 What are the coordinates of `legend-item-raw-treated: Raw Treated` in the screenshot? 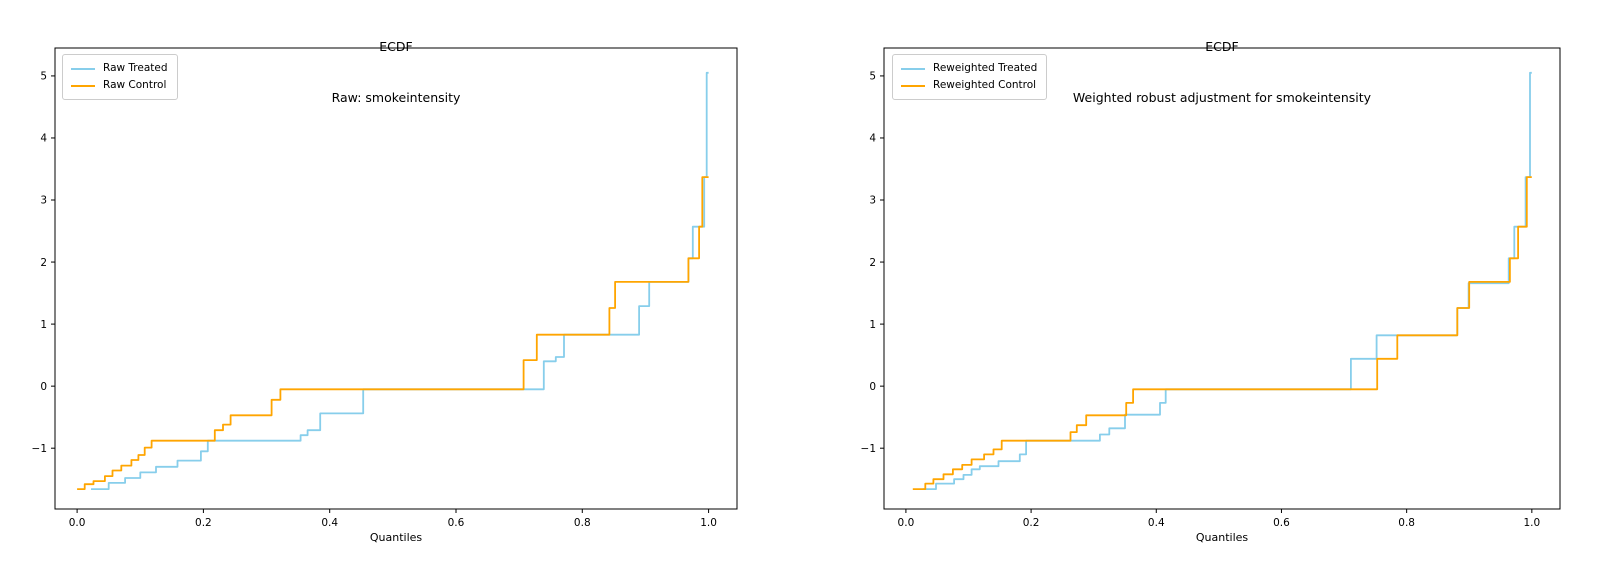 It's located at (119, 68).